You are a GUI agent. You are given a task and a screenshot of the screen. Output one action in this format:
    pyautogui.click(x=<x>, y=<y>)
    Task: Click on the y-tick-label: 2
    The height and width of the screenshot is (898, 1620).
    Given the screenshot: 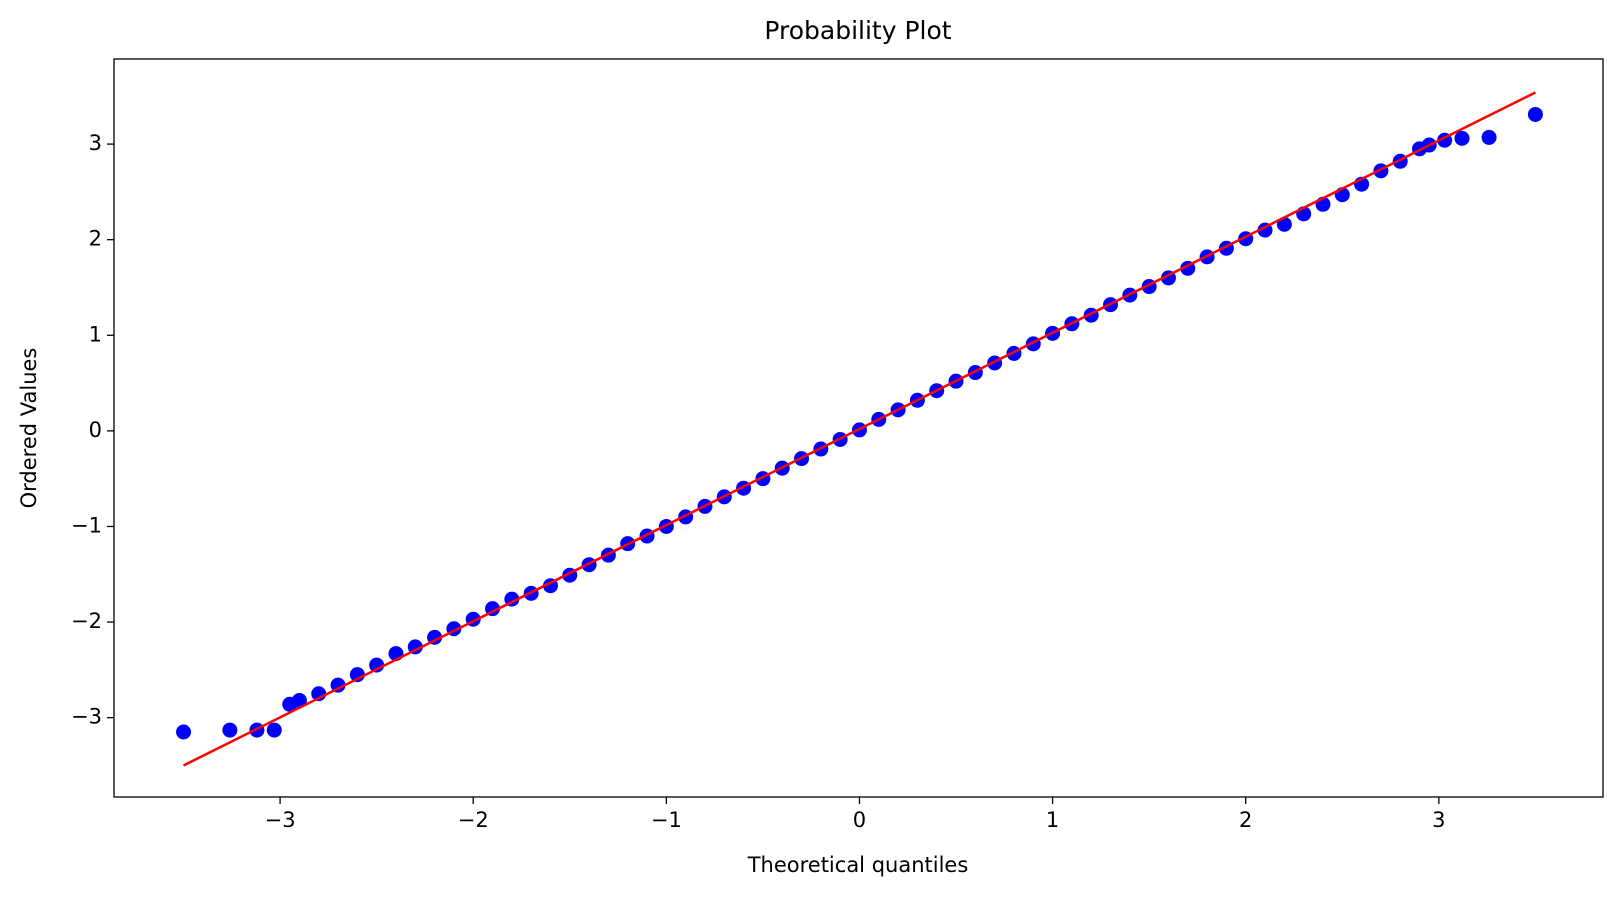 What is the action you would take?
    pyautogui.click(x=95, y=239)
    